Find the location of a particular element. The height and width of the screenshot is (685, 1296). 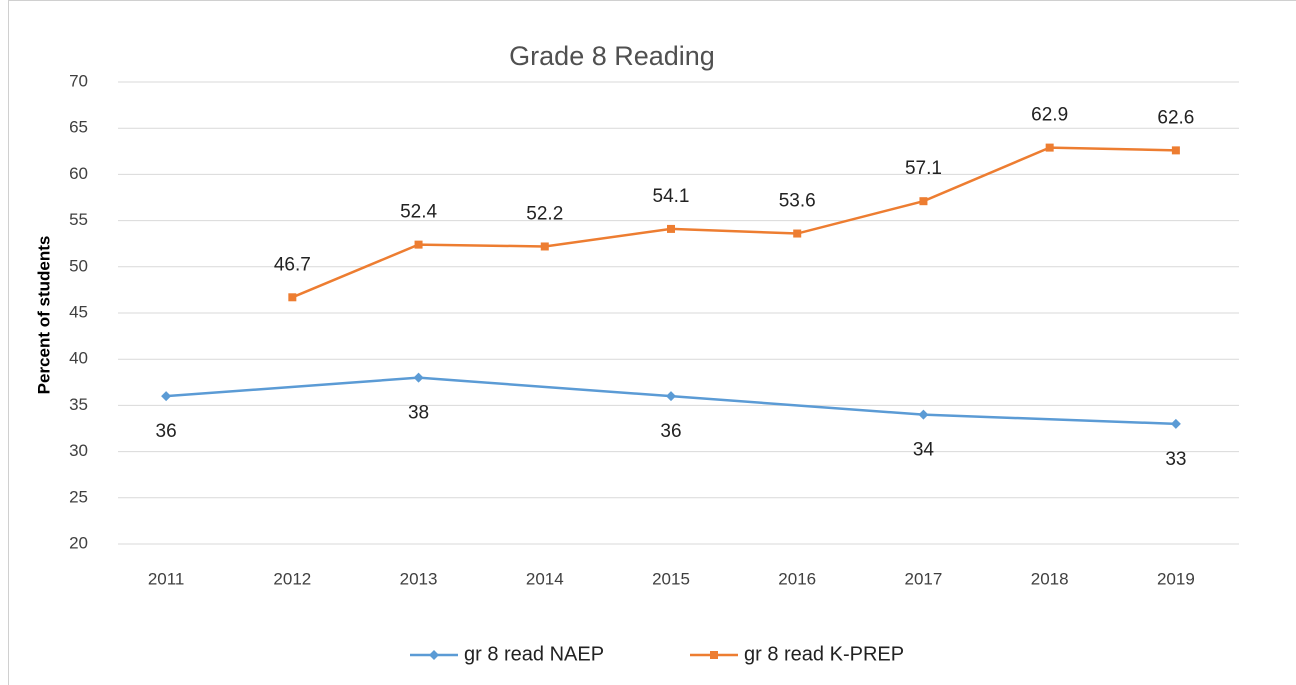

chart-title: Grade 8 Reading is located at coordinates (612, 56).